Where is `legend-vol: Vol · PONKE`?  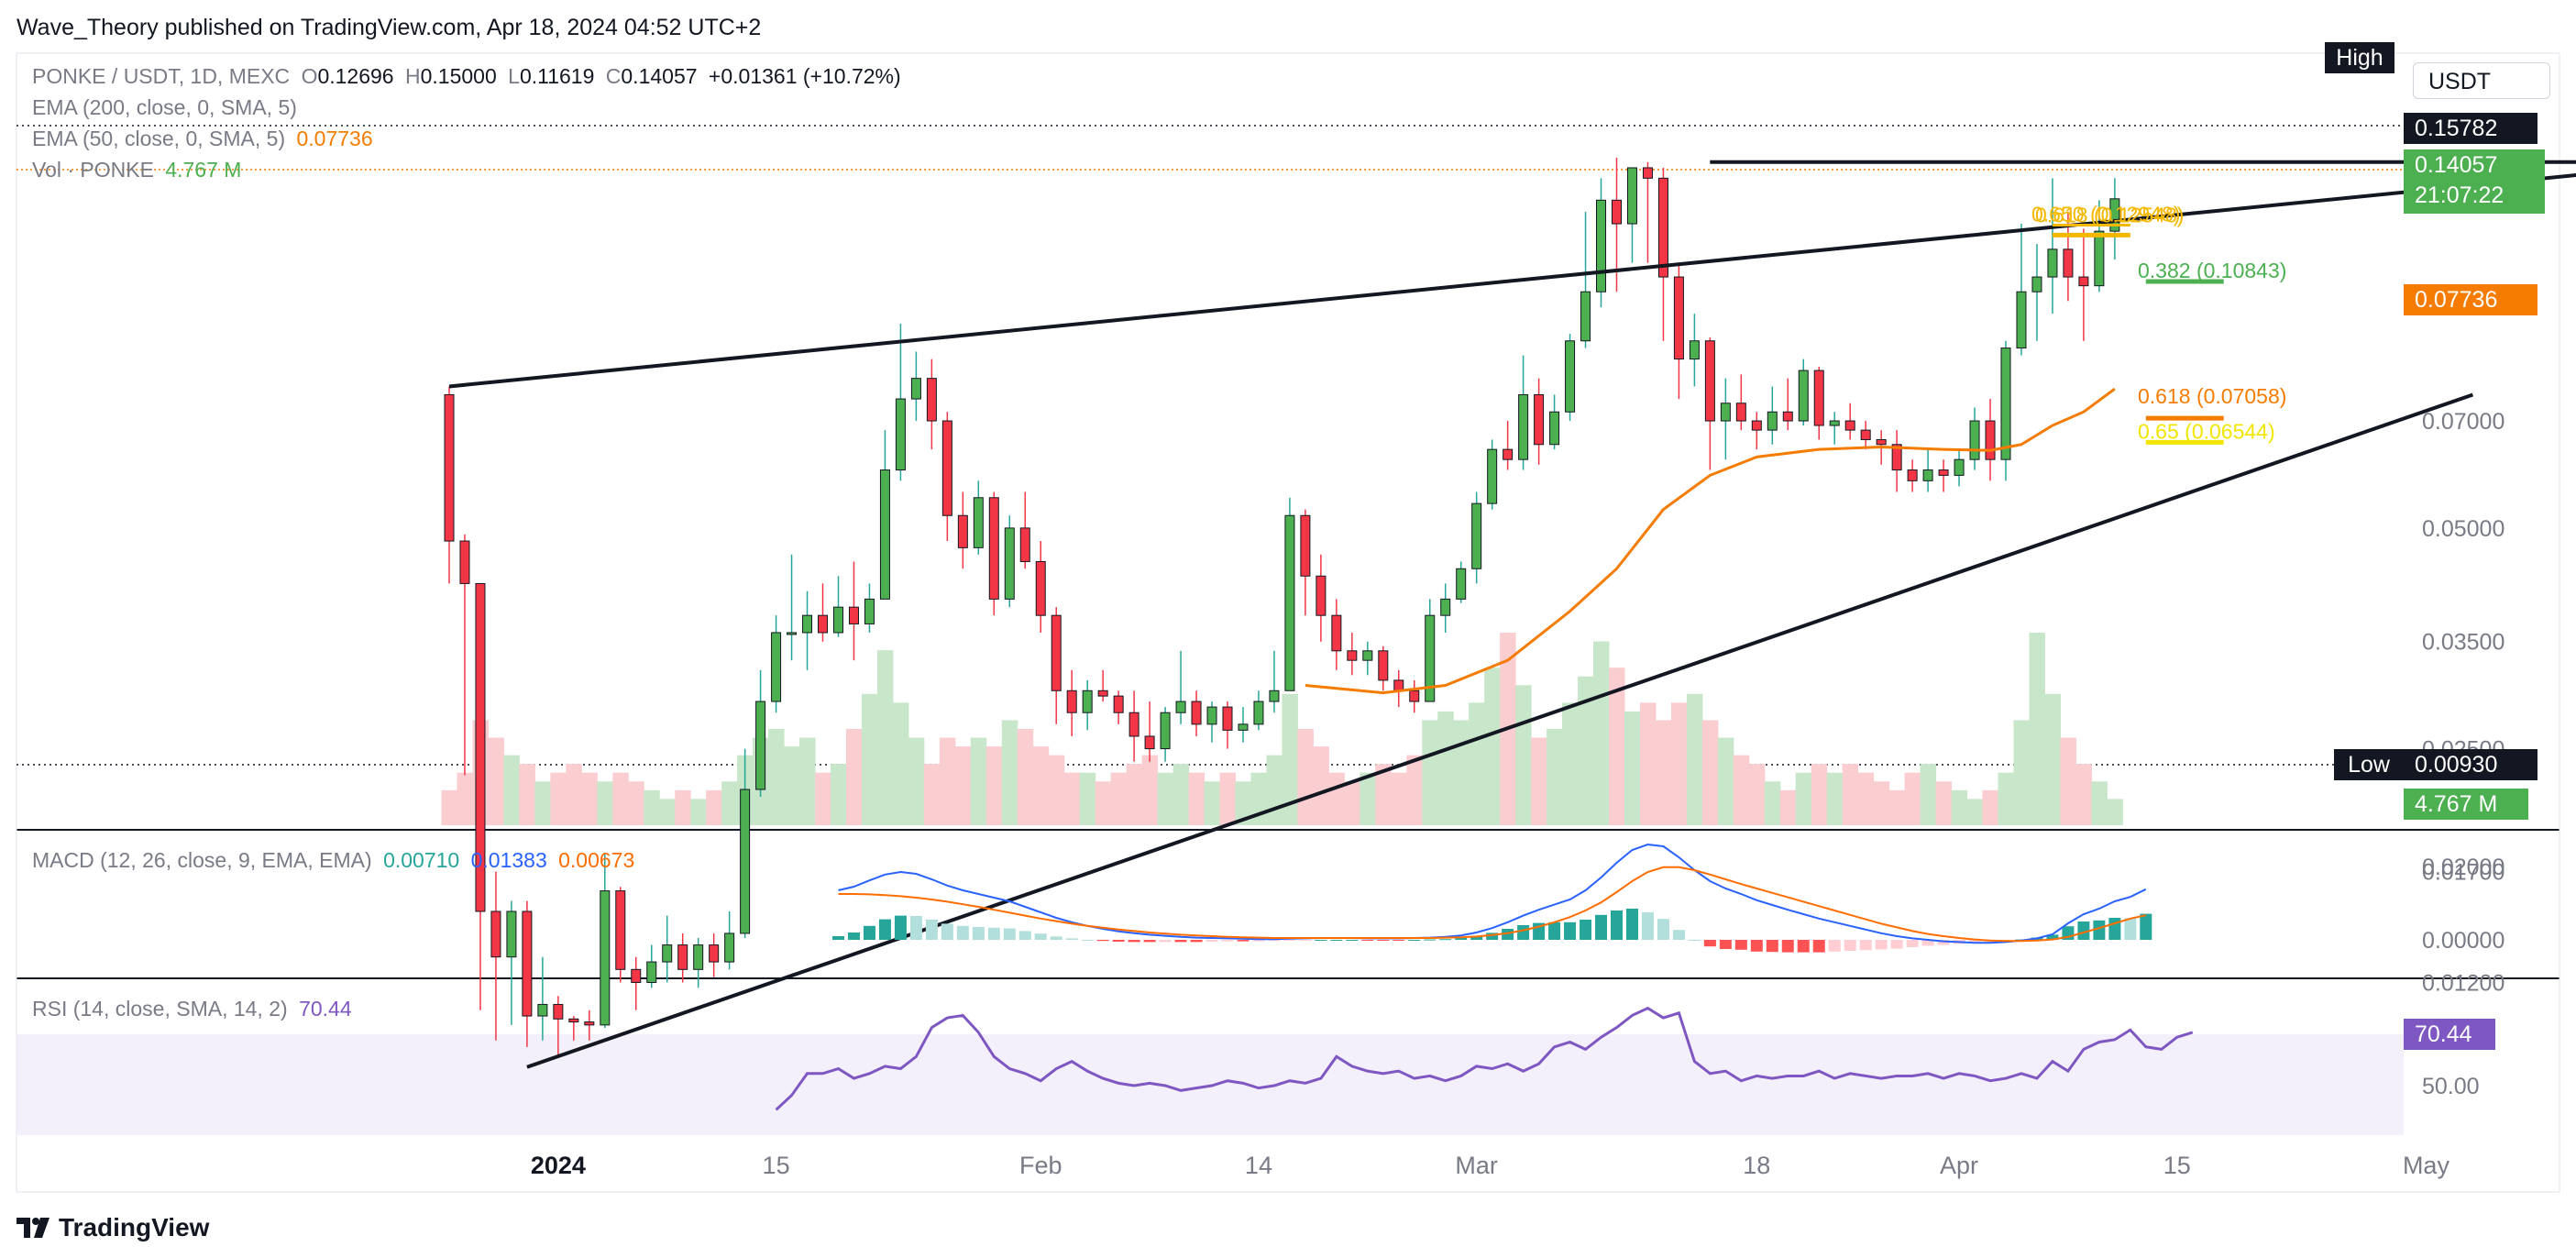 legend-vol: Vol · PONKE is located at coordinates (93, 170).